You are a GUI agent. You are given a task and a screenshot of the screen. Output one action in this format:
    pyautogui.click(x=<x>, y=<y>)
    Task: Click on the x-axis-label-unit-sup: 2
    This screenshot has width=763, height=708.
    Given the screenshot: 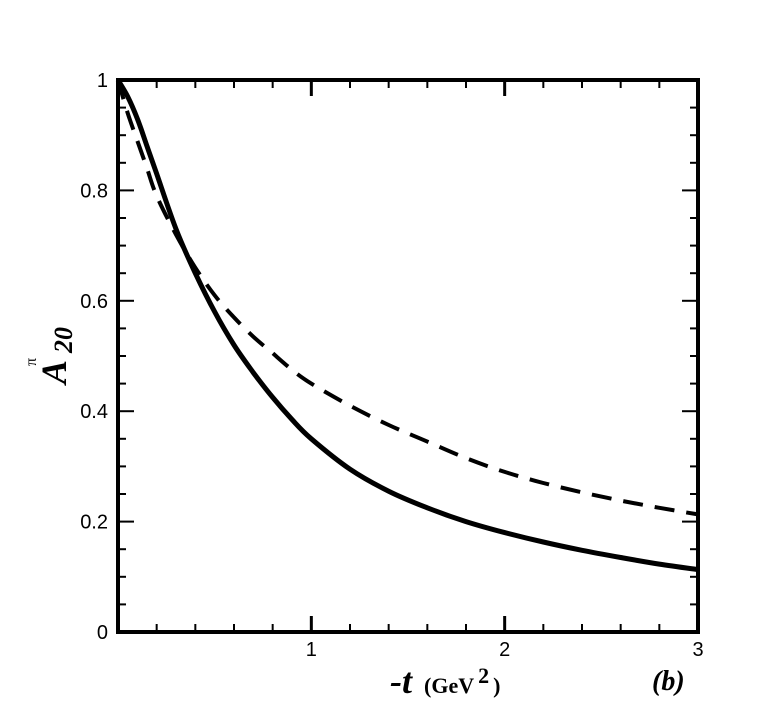 What is the action you would take?
    pyautogui.click(x=483, y=675)
    